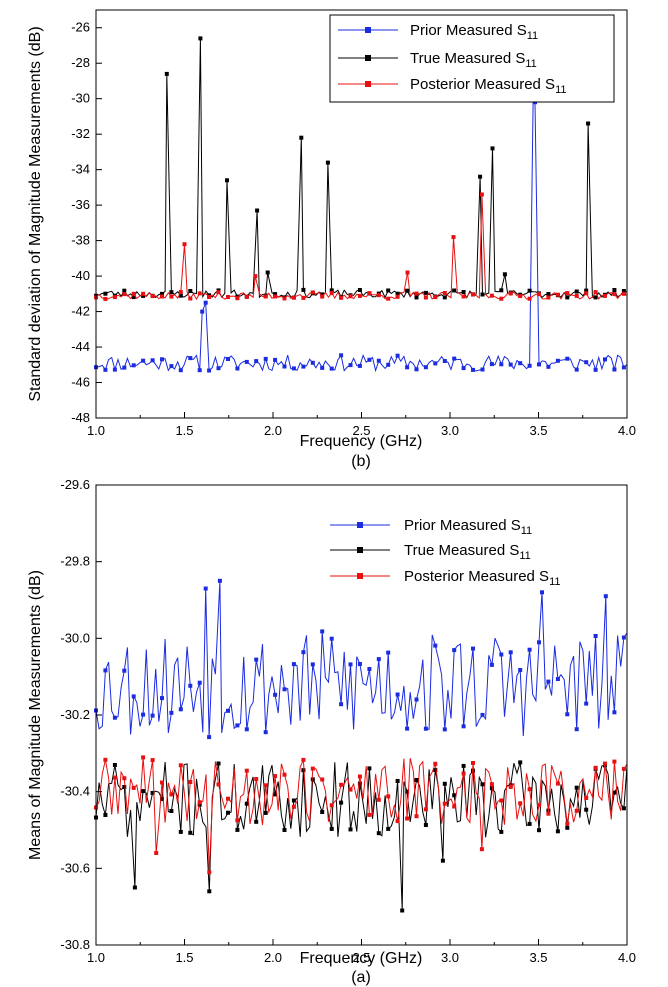 This screenshot has width=668, height=987. Describe the element at coordinates (80, 275) in the screenshot. I see `top-y-tick-label: -40` at that location.